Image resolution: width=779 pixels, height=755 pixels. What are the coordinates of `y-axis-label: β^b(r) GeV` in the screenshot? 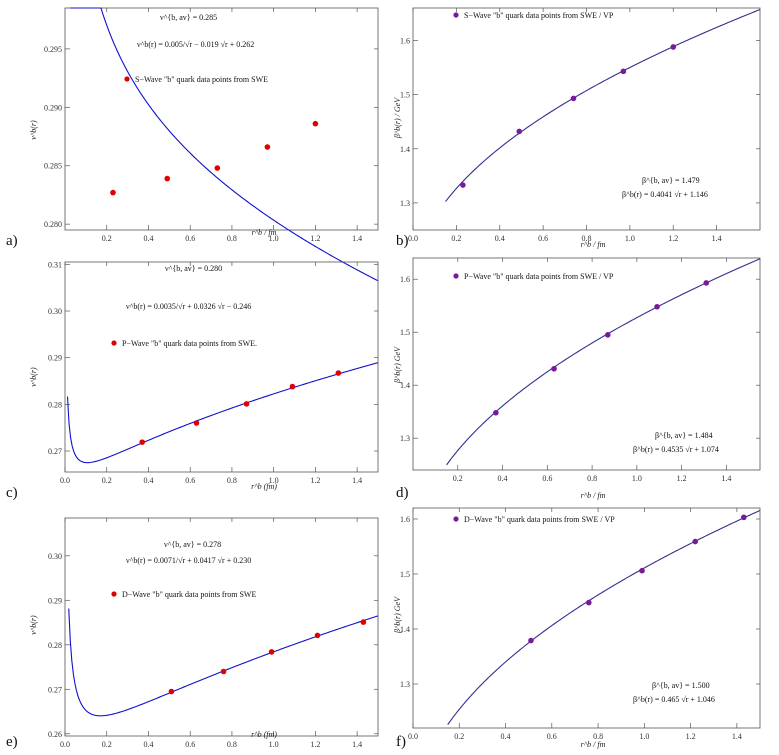 It's located at (397, 615).